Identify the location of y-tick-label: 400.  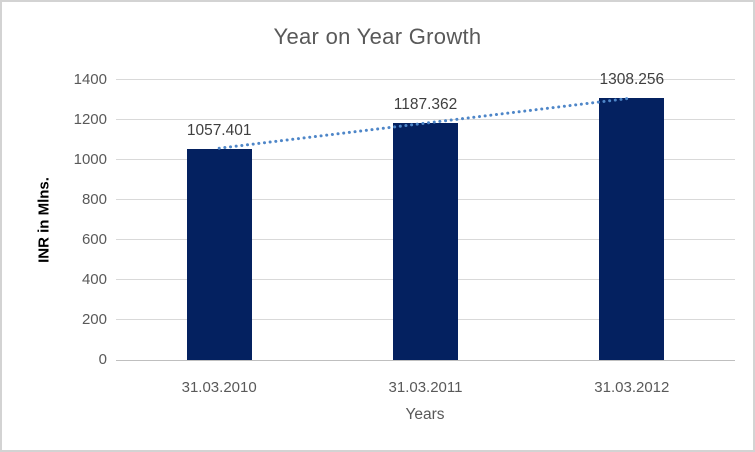
(94, 279).